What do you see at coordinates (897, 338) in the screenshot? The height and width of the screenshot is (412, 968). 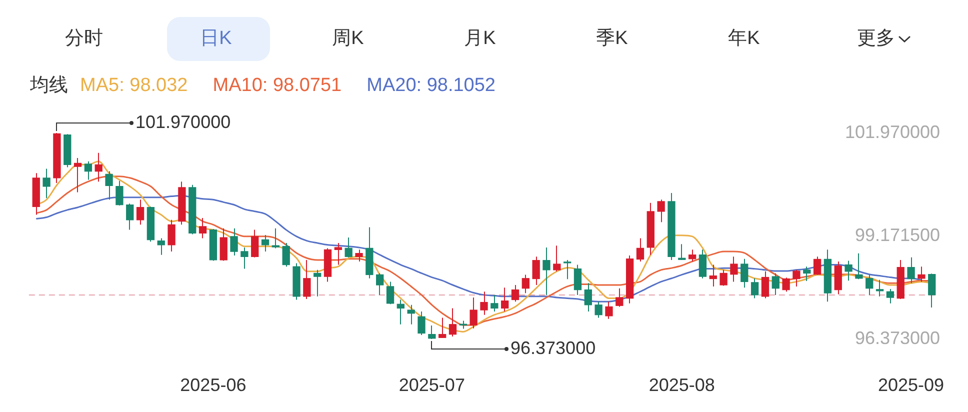 I see `y-tick-label: 96.373000` at bounding box center [897, 338].